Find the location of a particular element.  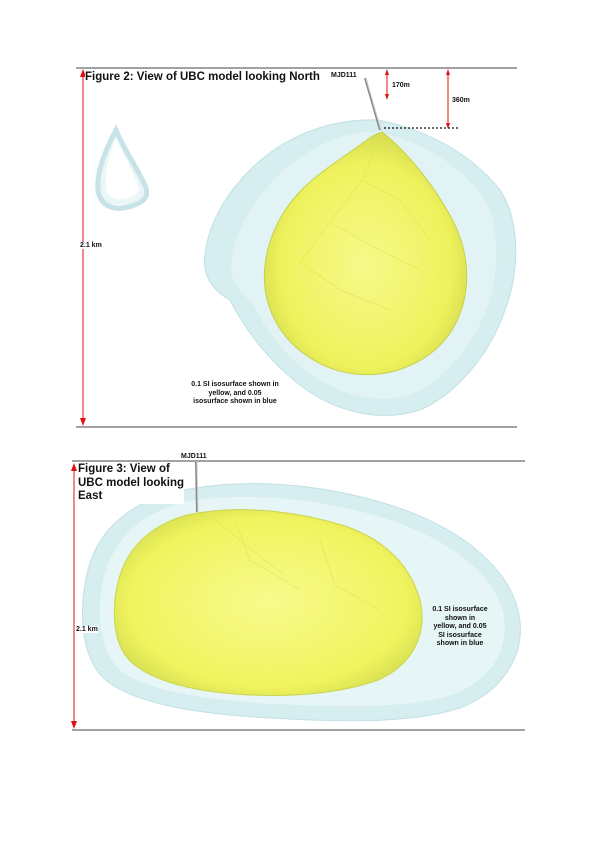

figure-3-scale-label: 2.1 km is located at coordinates (87, 629).